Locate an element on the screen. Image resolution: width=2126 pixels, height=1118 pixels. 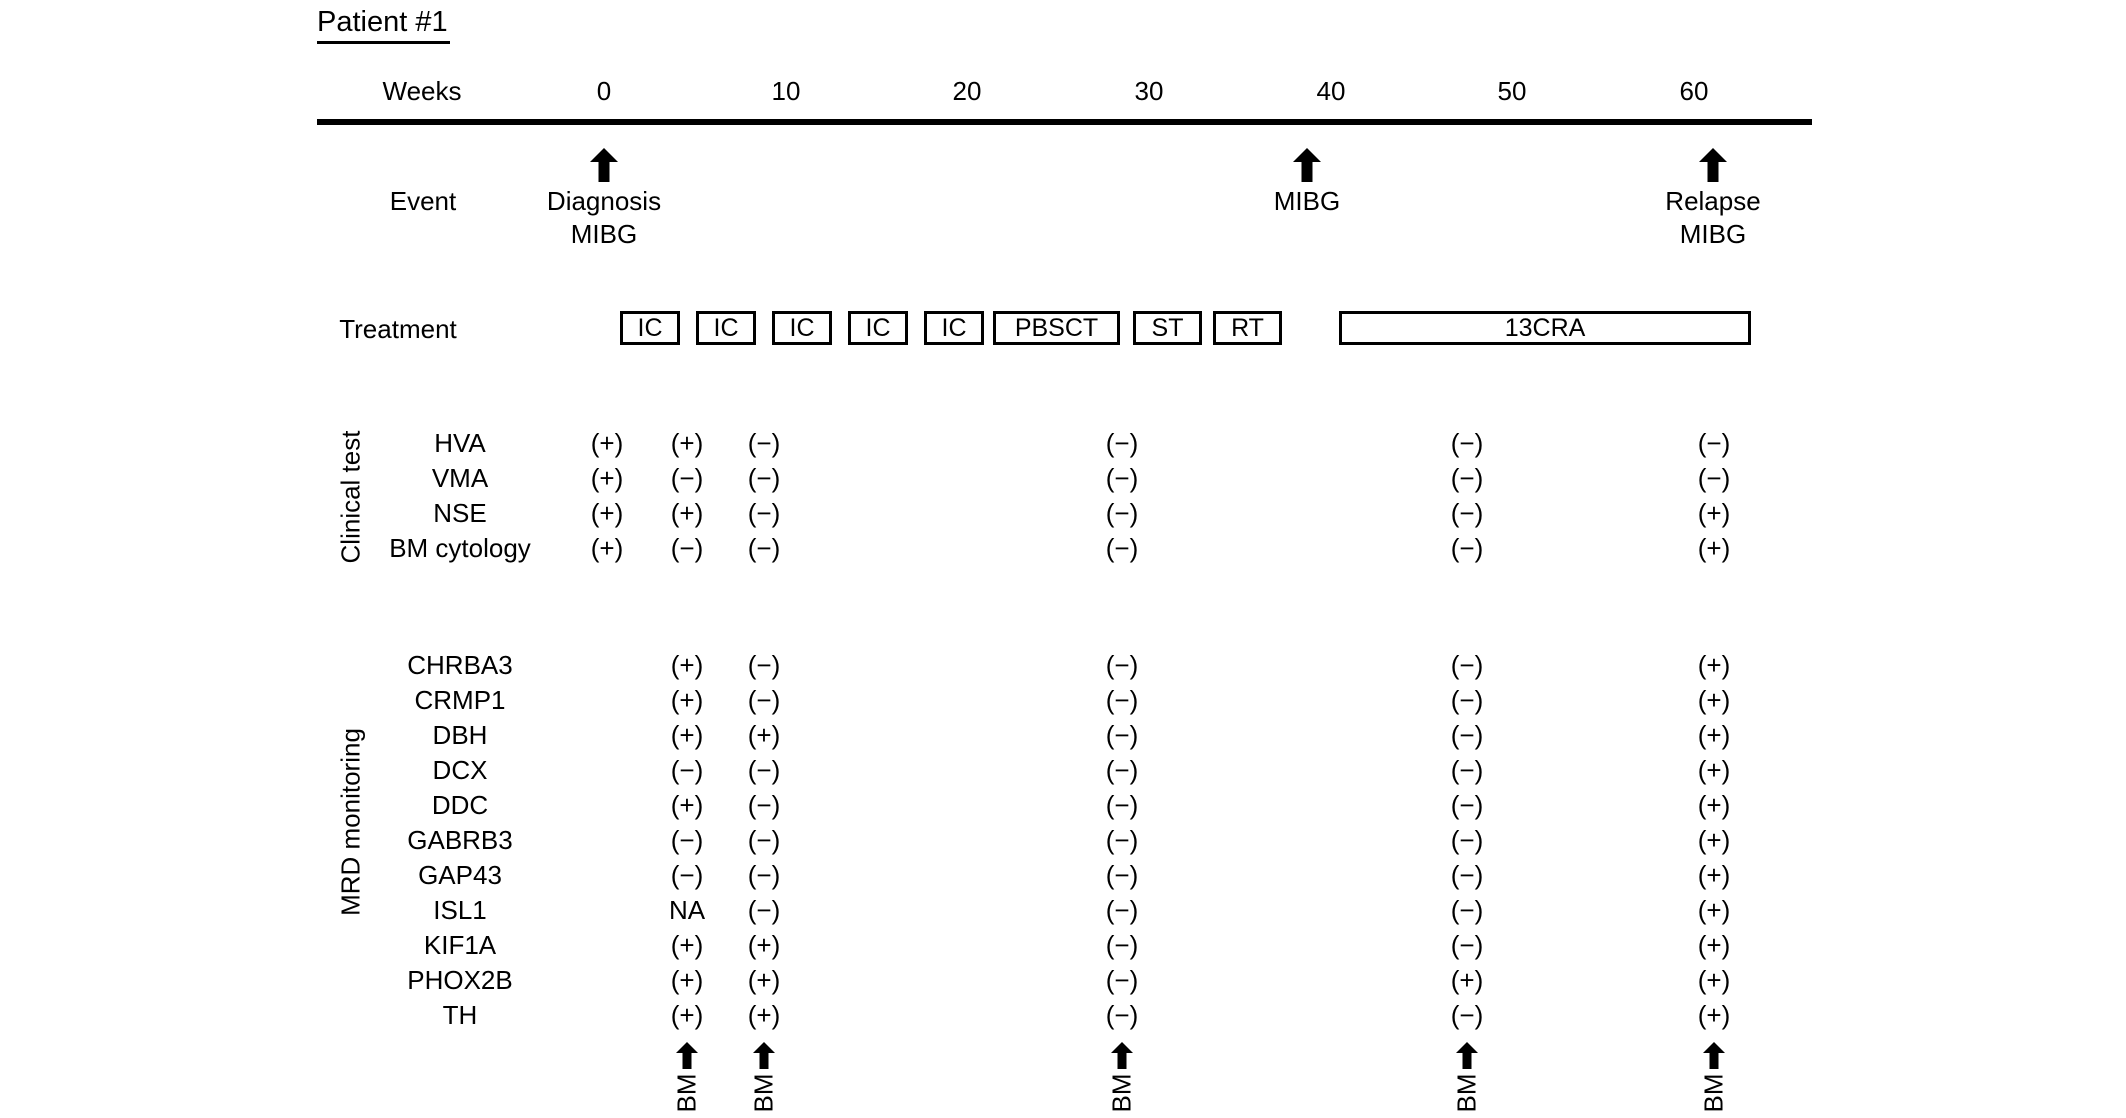
event-label-mibg-week40-line1: MIBG is located at coordinates (1307, 201).